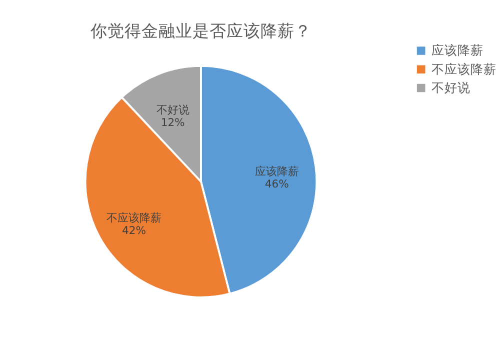  Describe the element at coordinates (173, 109) in the screenshot. I see `slice-label: 不好说` at that location.